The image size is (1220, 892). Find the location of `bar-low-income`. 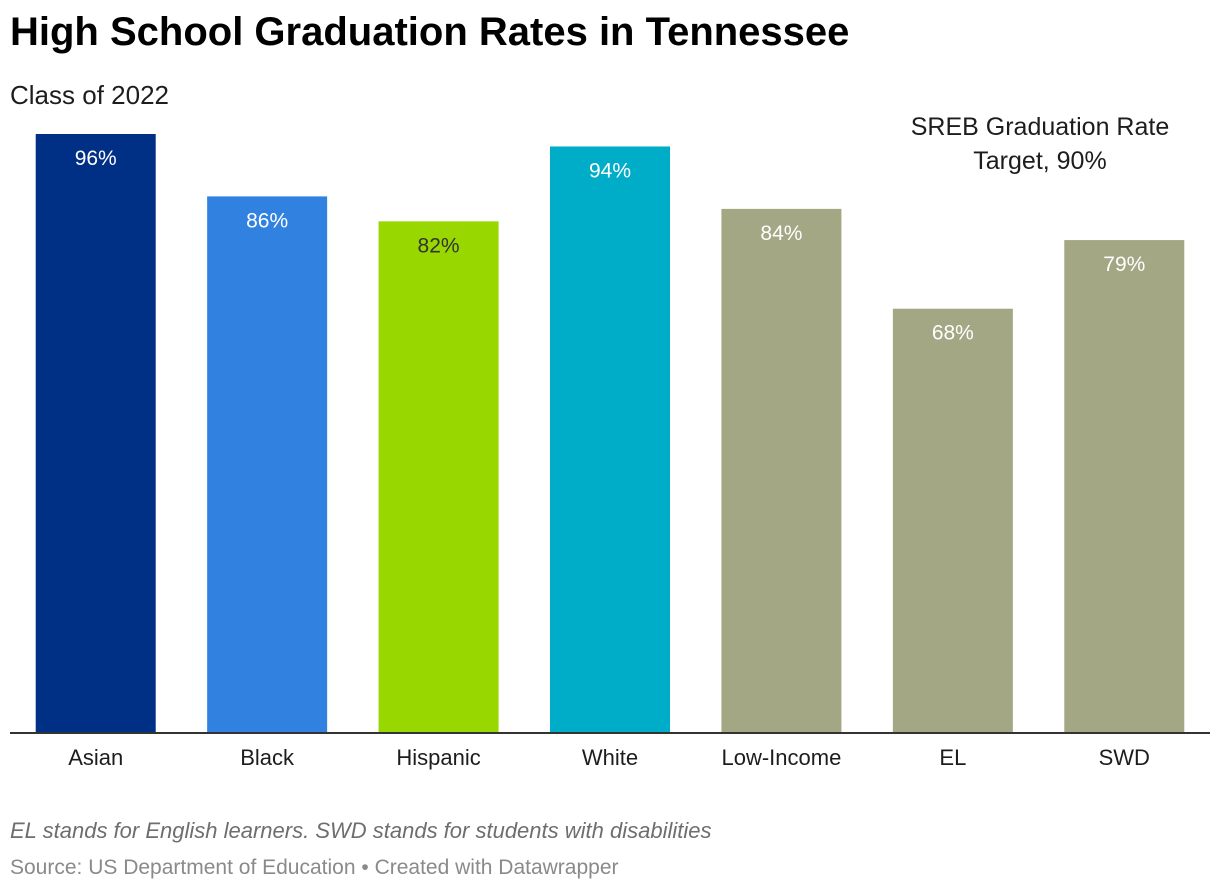

bar-low-income is located at coordinates (781, 470).